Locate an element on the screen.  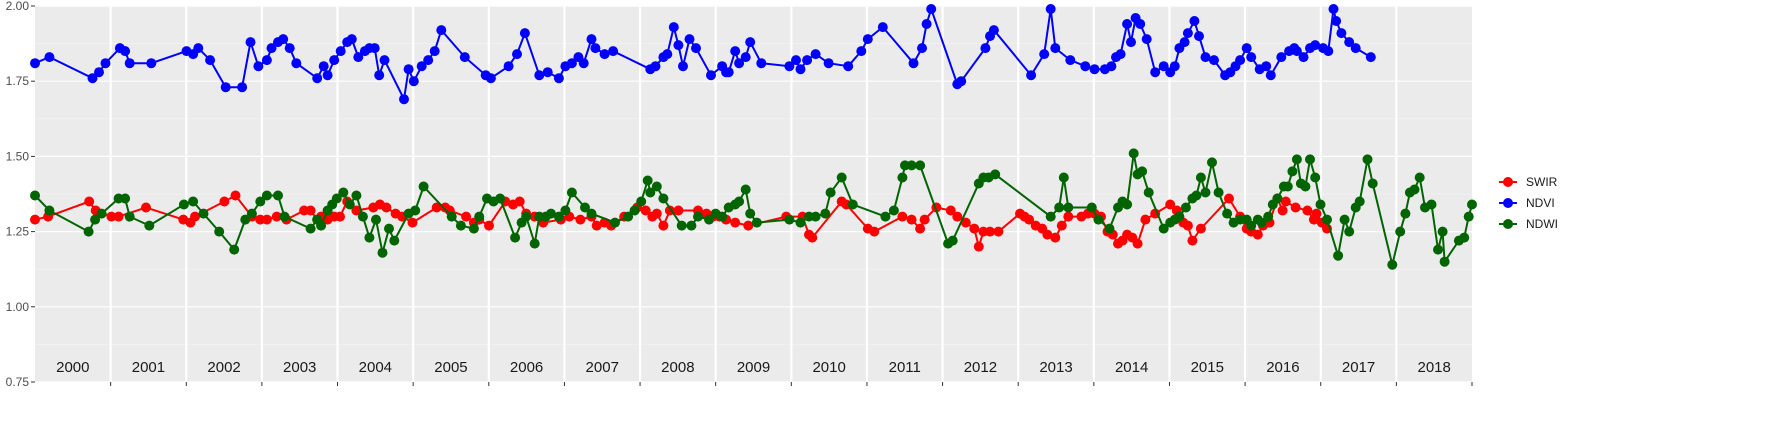
legend-item-ndvi: NDVI is located at coordinates (1527, 203).